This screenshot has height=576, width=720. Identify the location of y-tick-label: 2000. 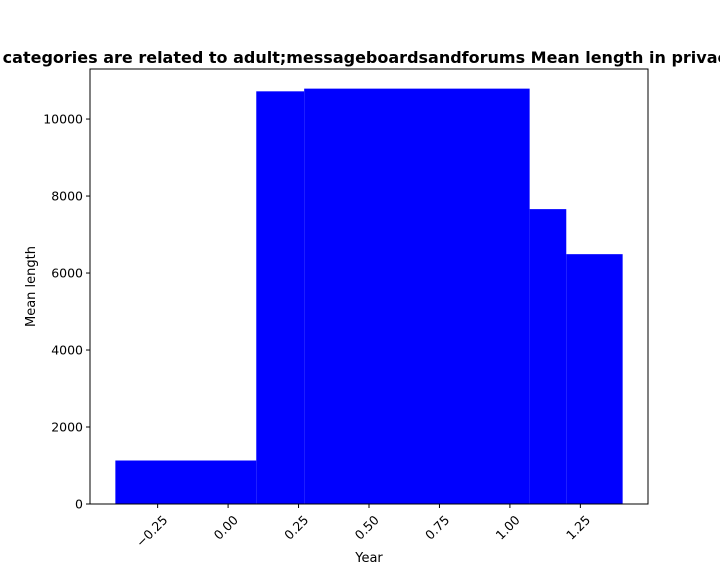
(67, 427).